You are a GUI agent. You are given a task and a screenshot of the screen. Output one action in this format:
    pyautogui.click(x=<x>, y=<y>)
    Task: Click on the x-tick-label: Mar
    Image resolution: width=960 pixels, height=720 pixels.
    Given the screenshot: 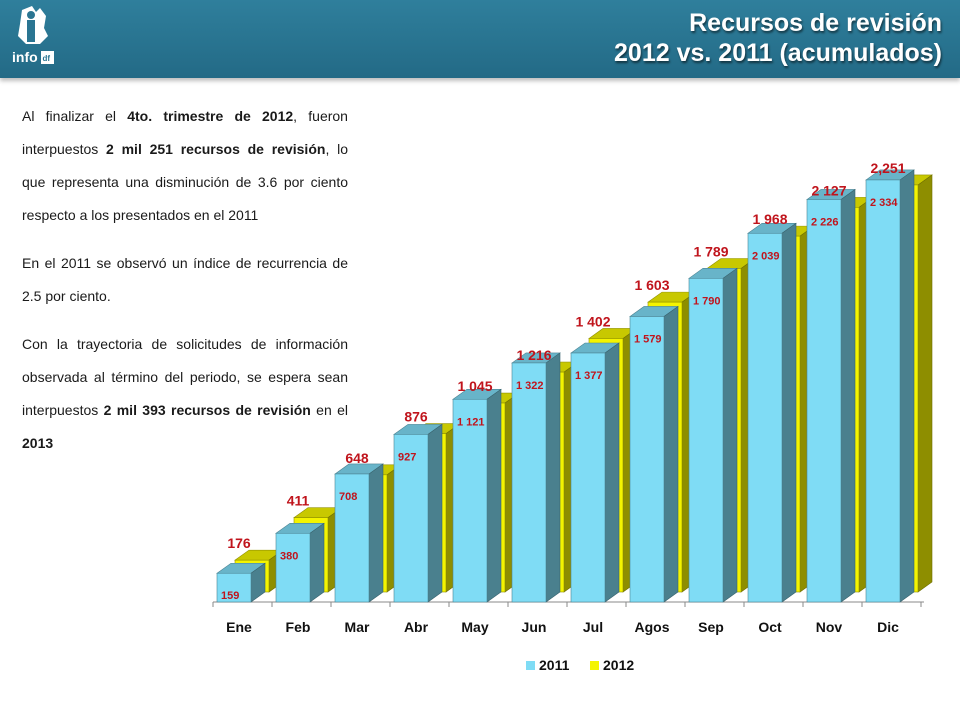 What is the action you would take?
    pyautogui.click(x=357, y=627)
    